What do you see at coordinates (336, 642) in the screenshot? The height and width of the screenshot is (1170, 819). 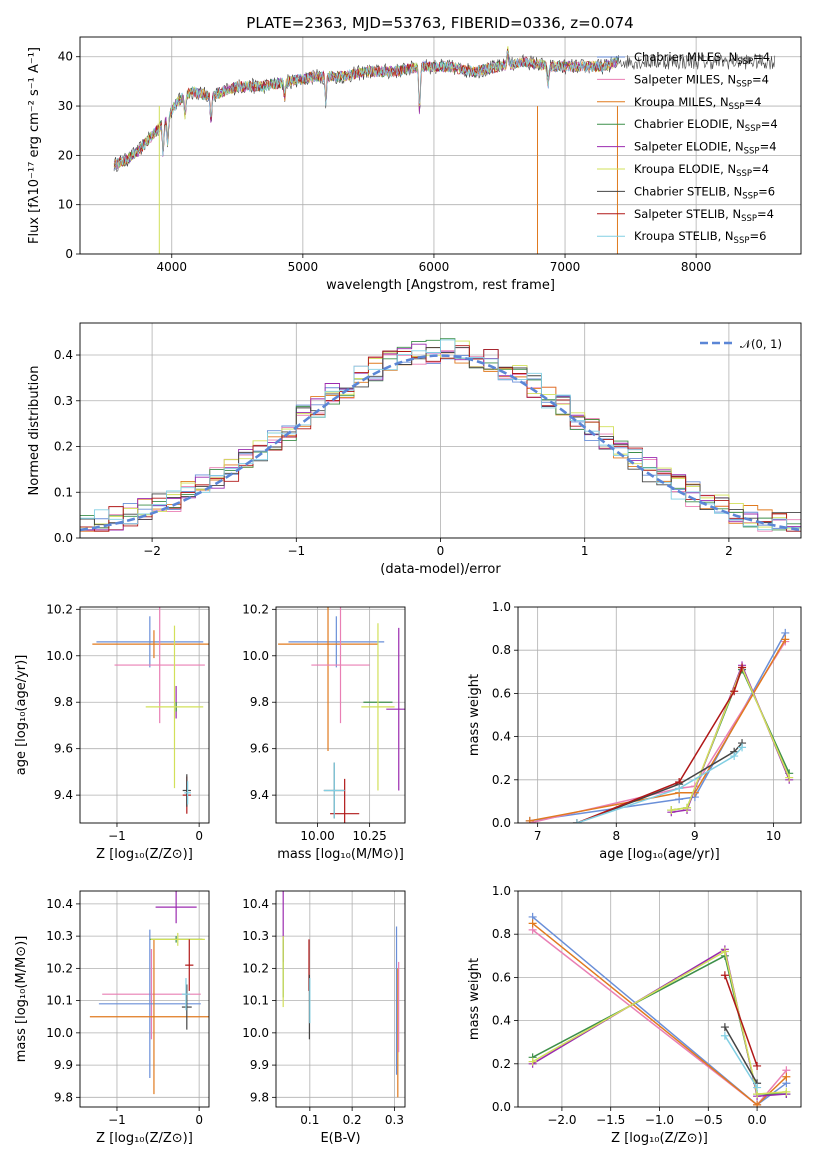 I see `errorbar-chabrier-miles` at bounding box center [336, 642].